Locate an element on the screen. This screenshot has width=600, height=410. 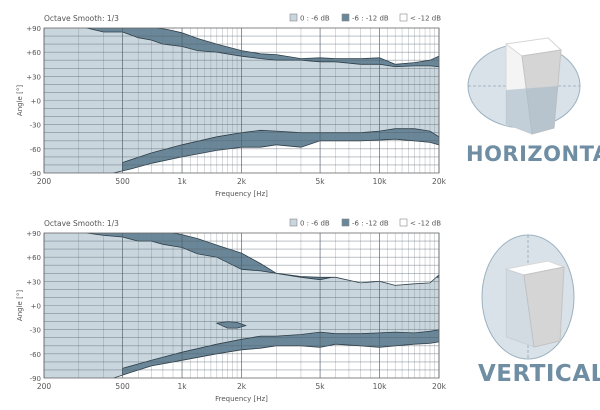
speaker-horizontal-illustration is located at coordinates (524, 86).